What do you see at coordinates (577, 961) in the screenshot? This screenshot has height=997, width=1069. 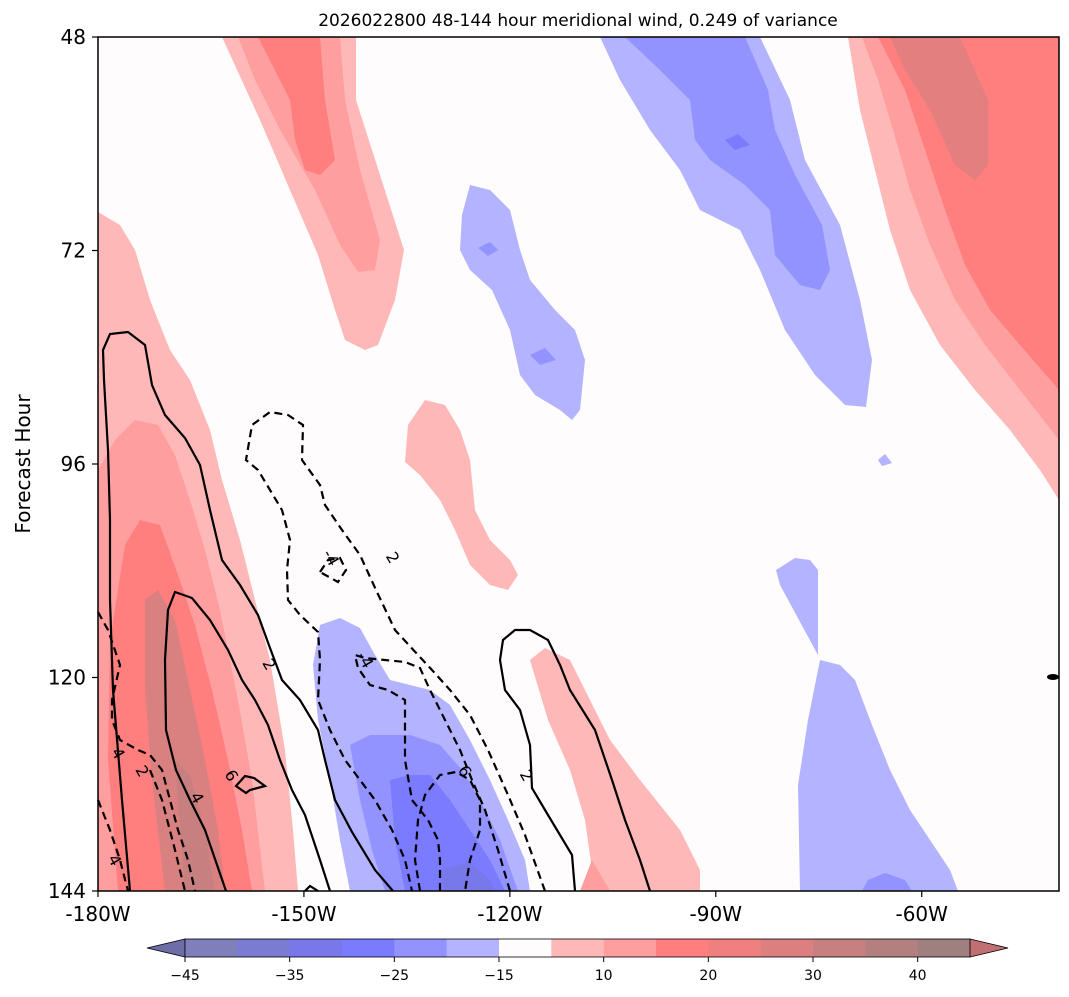 I see `colorbar: −45 −35 −25 −15 10 20 30 40` at bounding box center [577, 961].